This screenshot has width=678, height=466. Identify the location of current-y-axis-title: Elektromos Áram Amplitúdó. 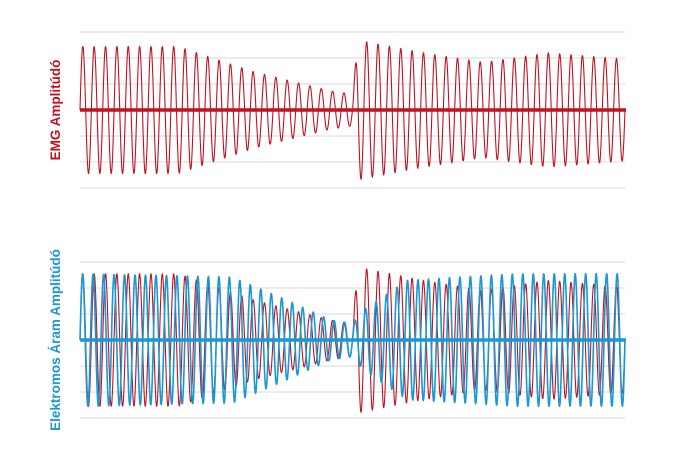
(55, 340).